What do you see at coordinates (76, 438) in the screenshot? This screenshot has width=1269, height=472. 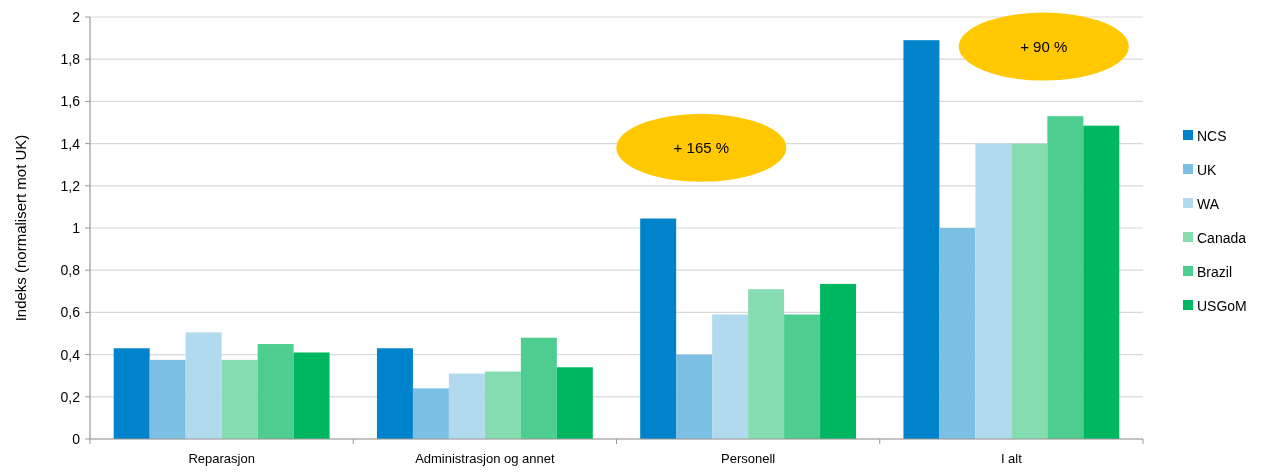 I see `y-tick-label: 0` at bounding box center [76, 438].